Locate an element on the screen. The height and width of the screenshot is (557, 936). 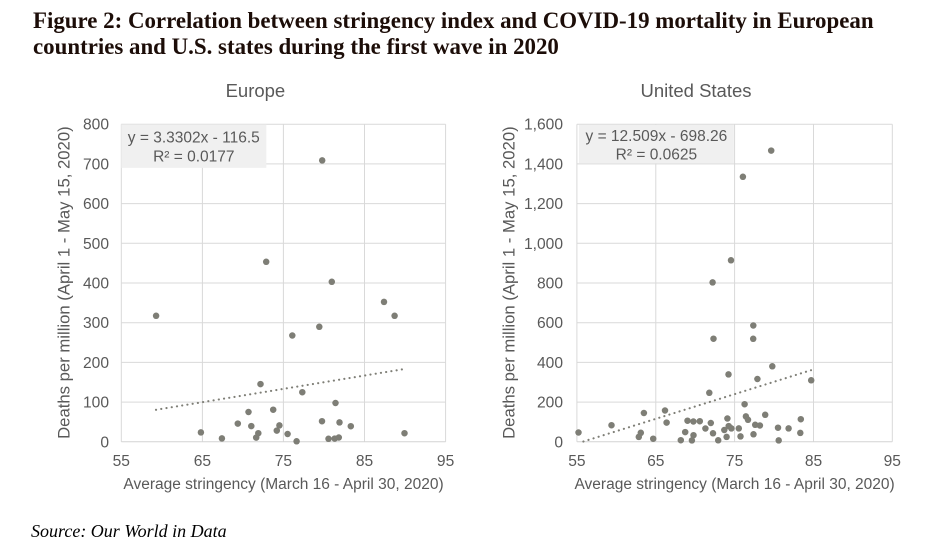
svg-text: 1,400 is located at coordinates (543, 164).